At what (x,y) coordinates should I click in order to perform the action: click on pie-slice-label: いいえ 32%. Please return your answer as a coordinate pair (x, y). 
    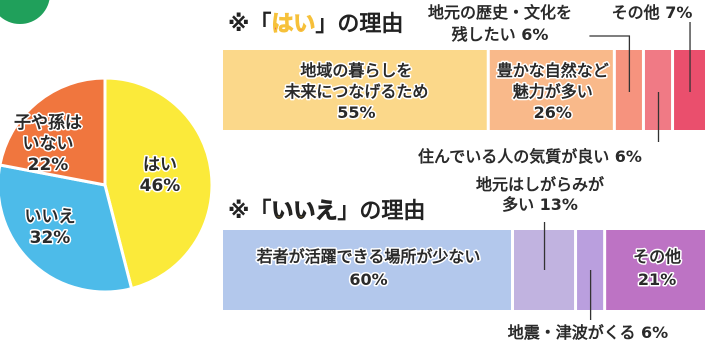
    Looking at the image, I should click on (50, 227).